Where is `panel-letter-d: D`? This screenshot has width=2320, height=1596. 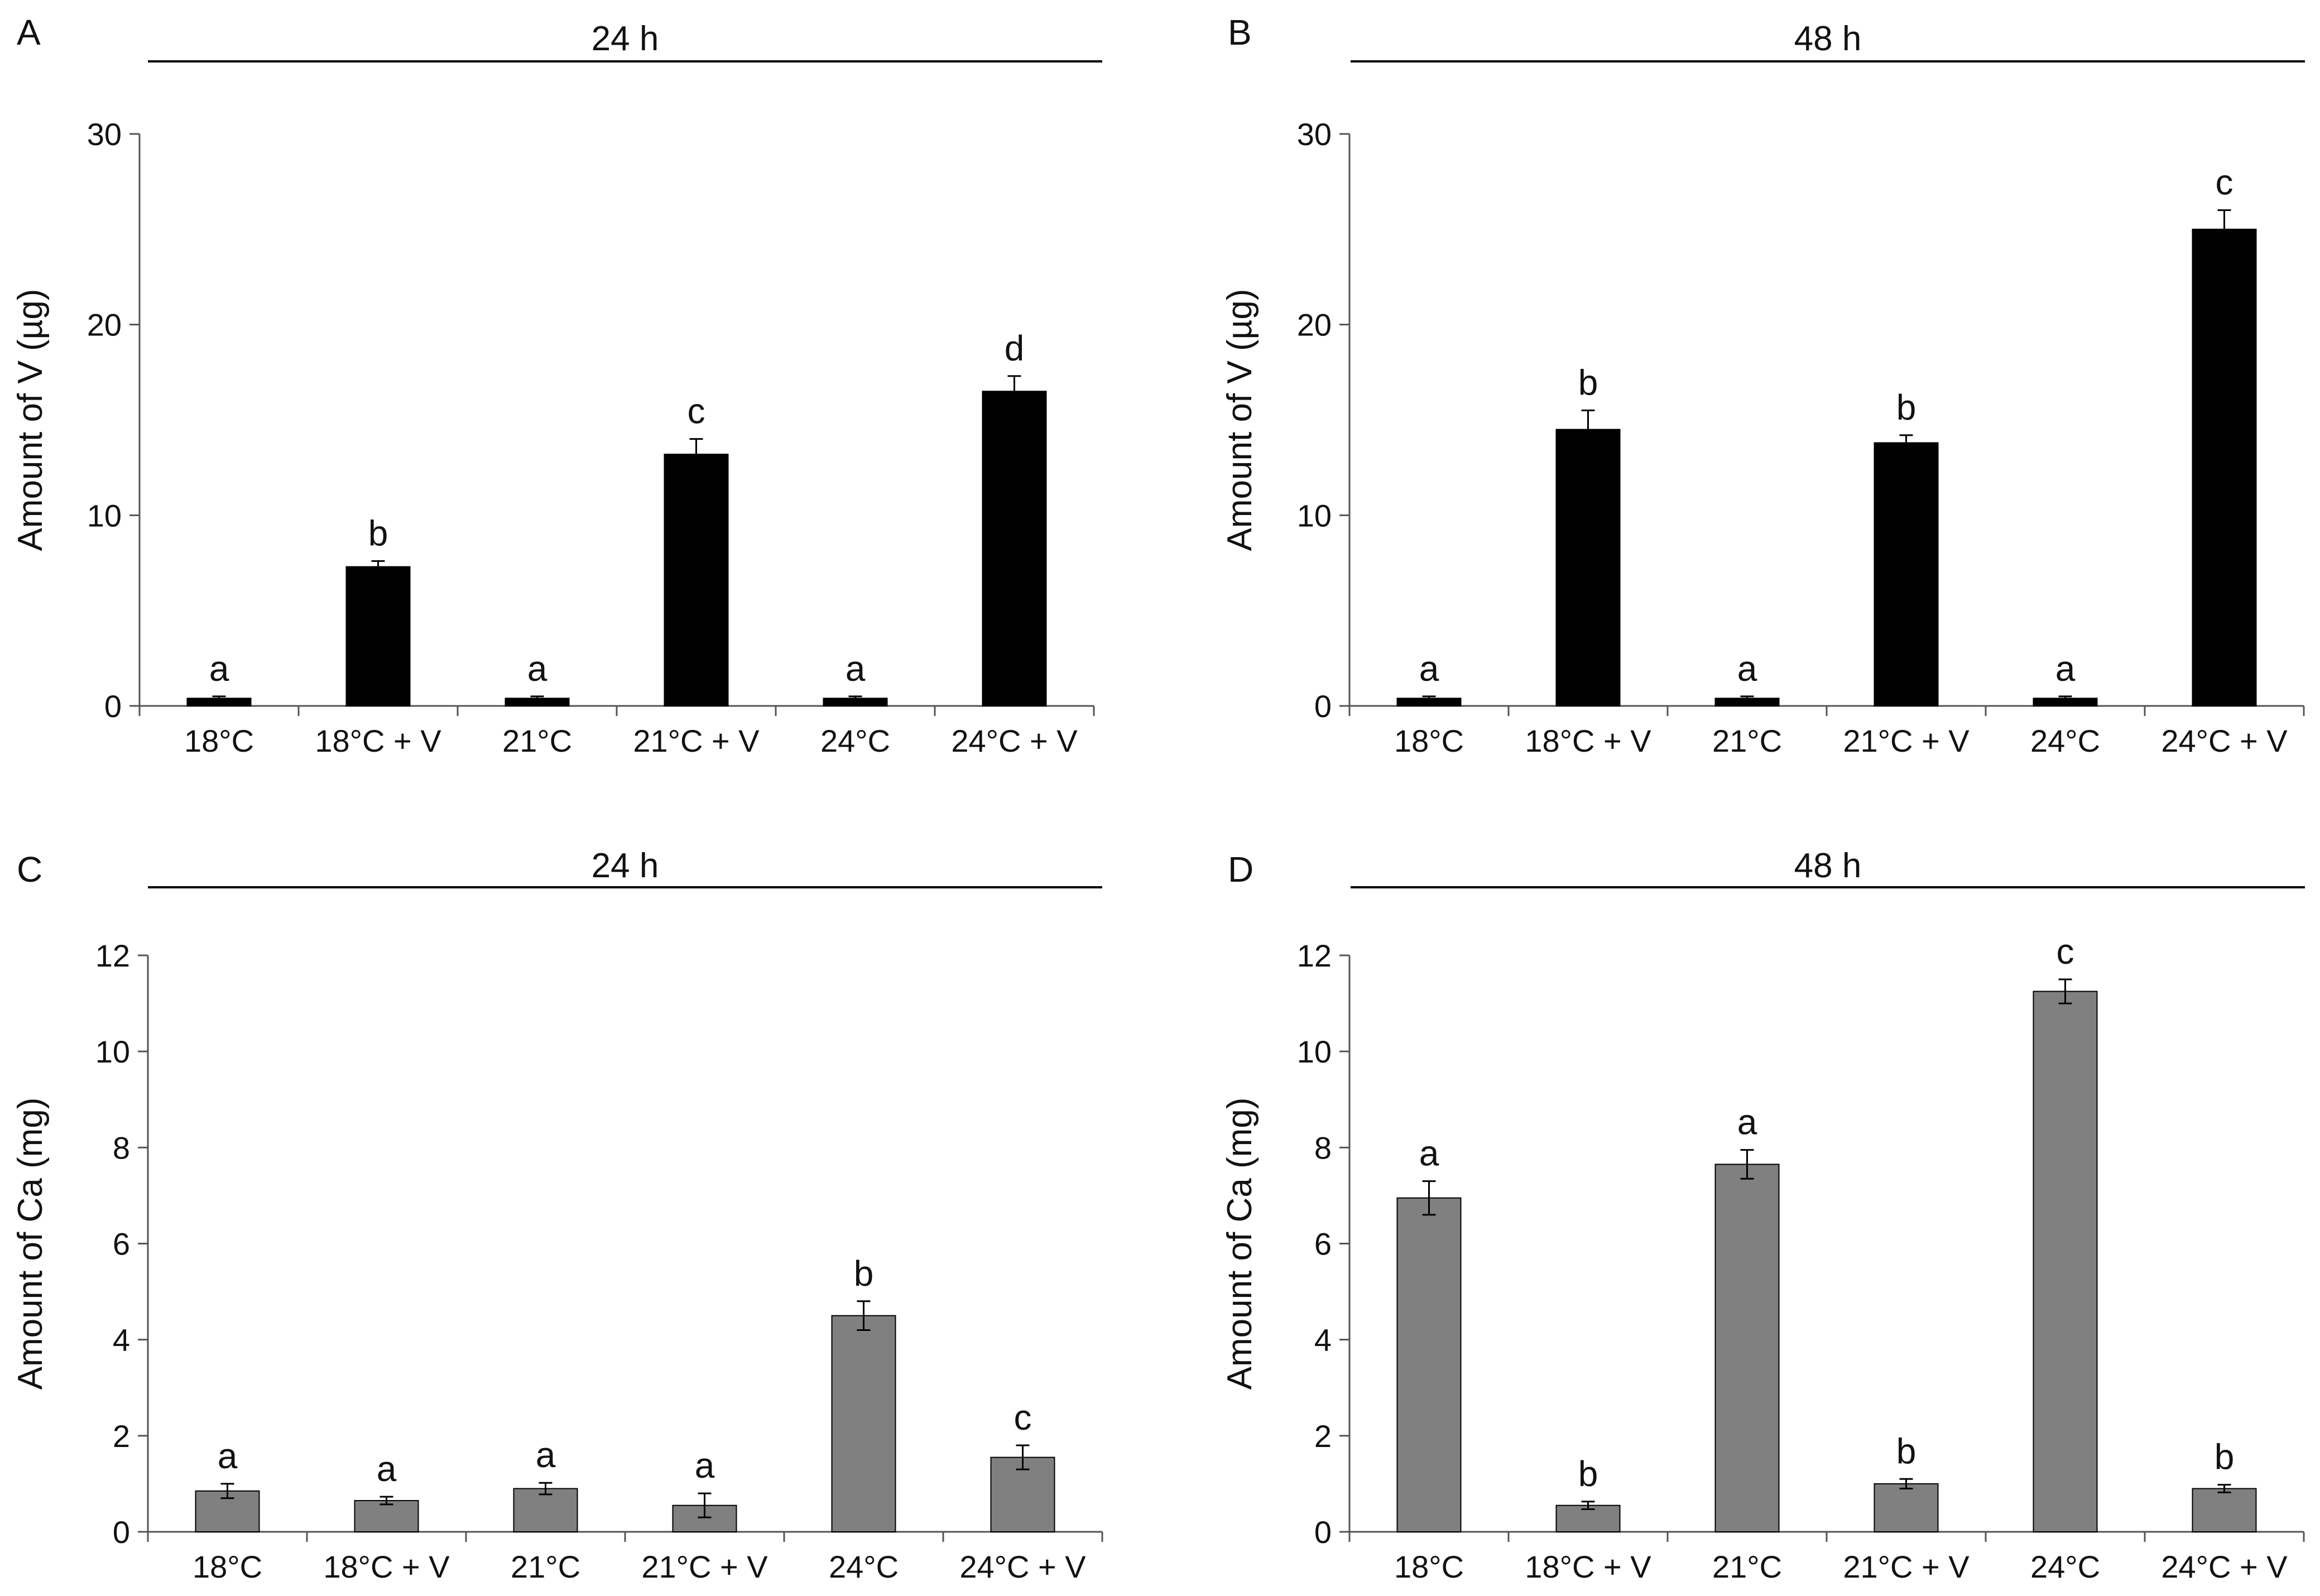 panel-letter-d: D is located at coordinates (1240, 869).